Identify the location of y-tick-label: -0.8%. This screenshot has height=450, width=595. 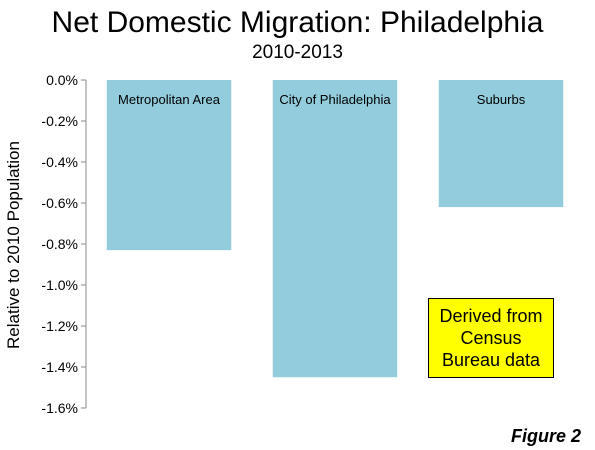
(59, 244).